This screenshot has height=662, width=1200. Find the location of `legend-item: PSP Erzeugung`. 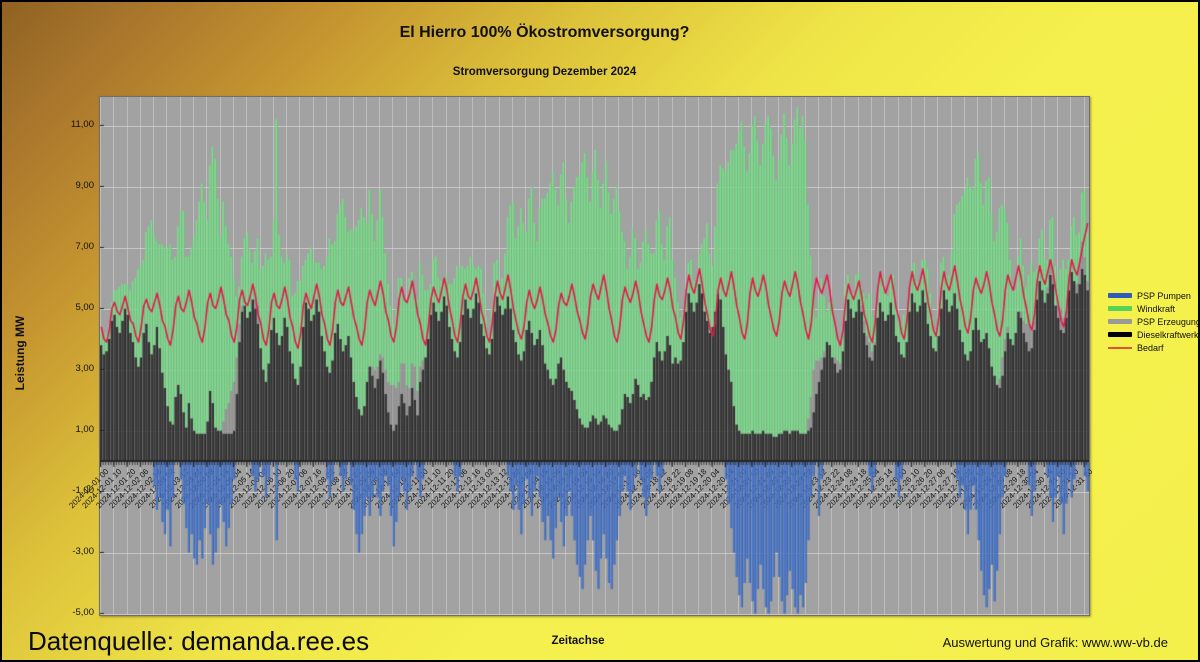

legend-item: PSP Erzeugung is located at coordinates (1154, 321).